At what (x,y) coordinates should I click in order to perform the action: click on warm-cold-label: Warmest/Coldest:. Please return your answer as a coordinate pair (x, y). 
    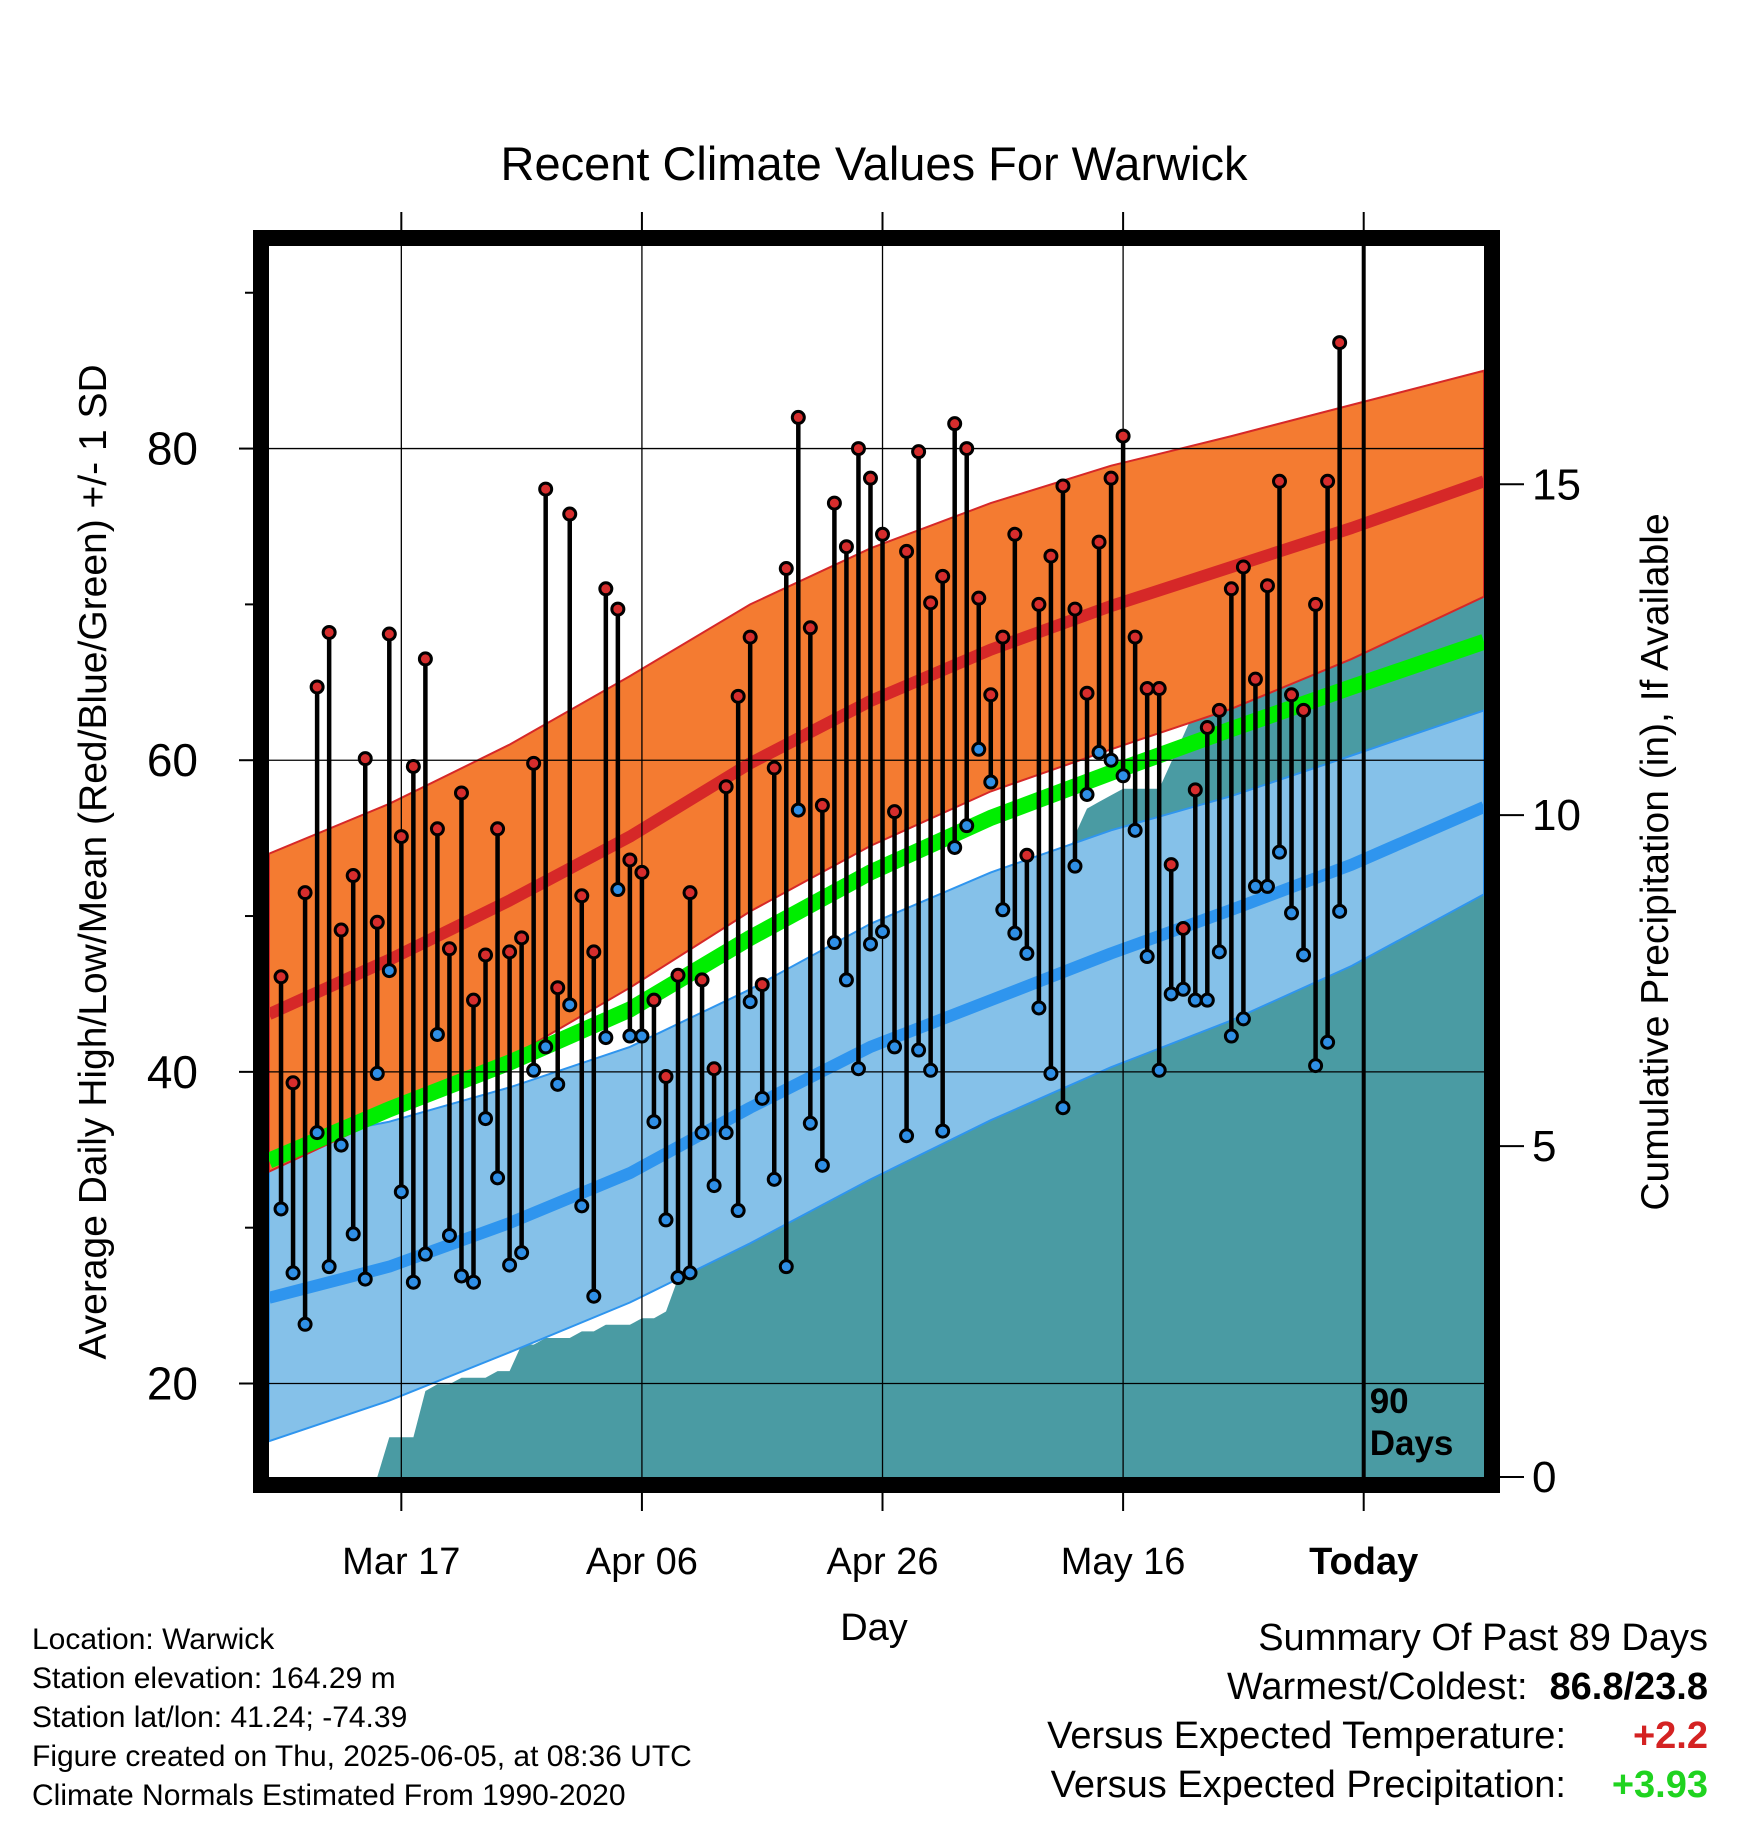
    Looking at the image, I should click on (1377, 1687).